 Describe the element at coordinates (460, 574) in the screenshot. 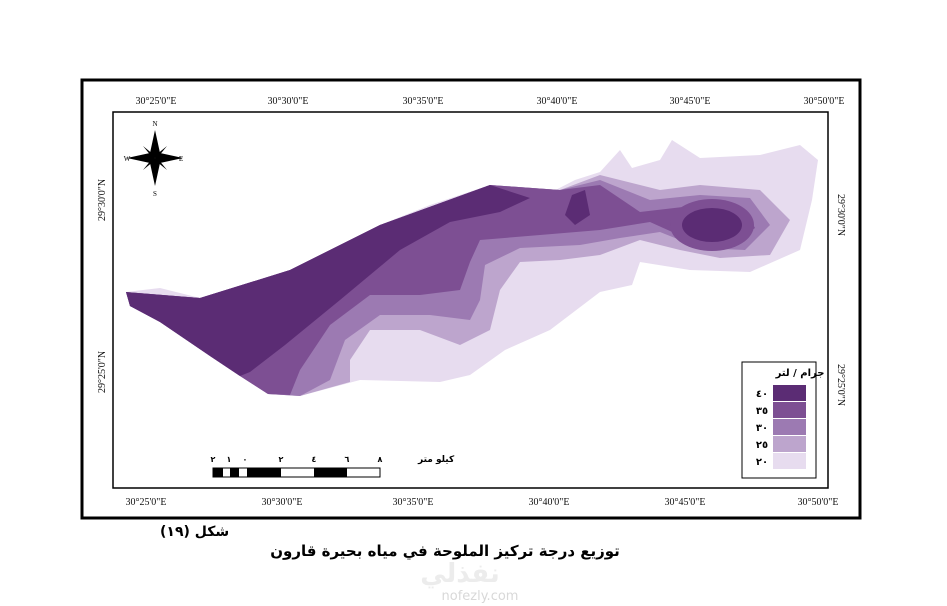

I see `watermark-arabic: نفذلي` at that location.